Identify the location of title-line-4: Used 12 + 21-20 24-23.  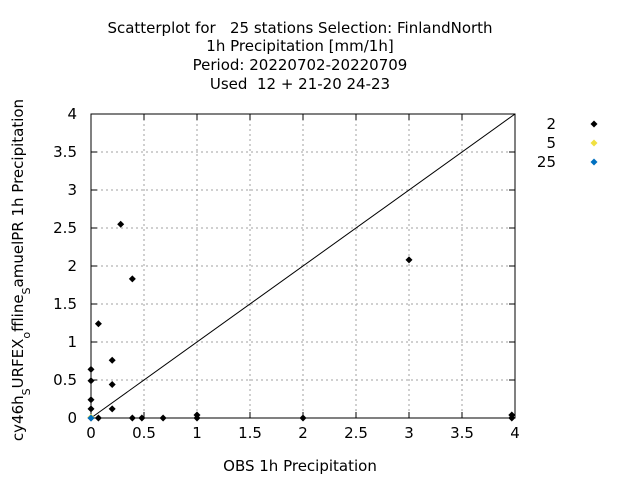
(300, 84).